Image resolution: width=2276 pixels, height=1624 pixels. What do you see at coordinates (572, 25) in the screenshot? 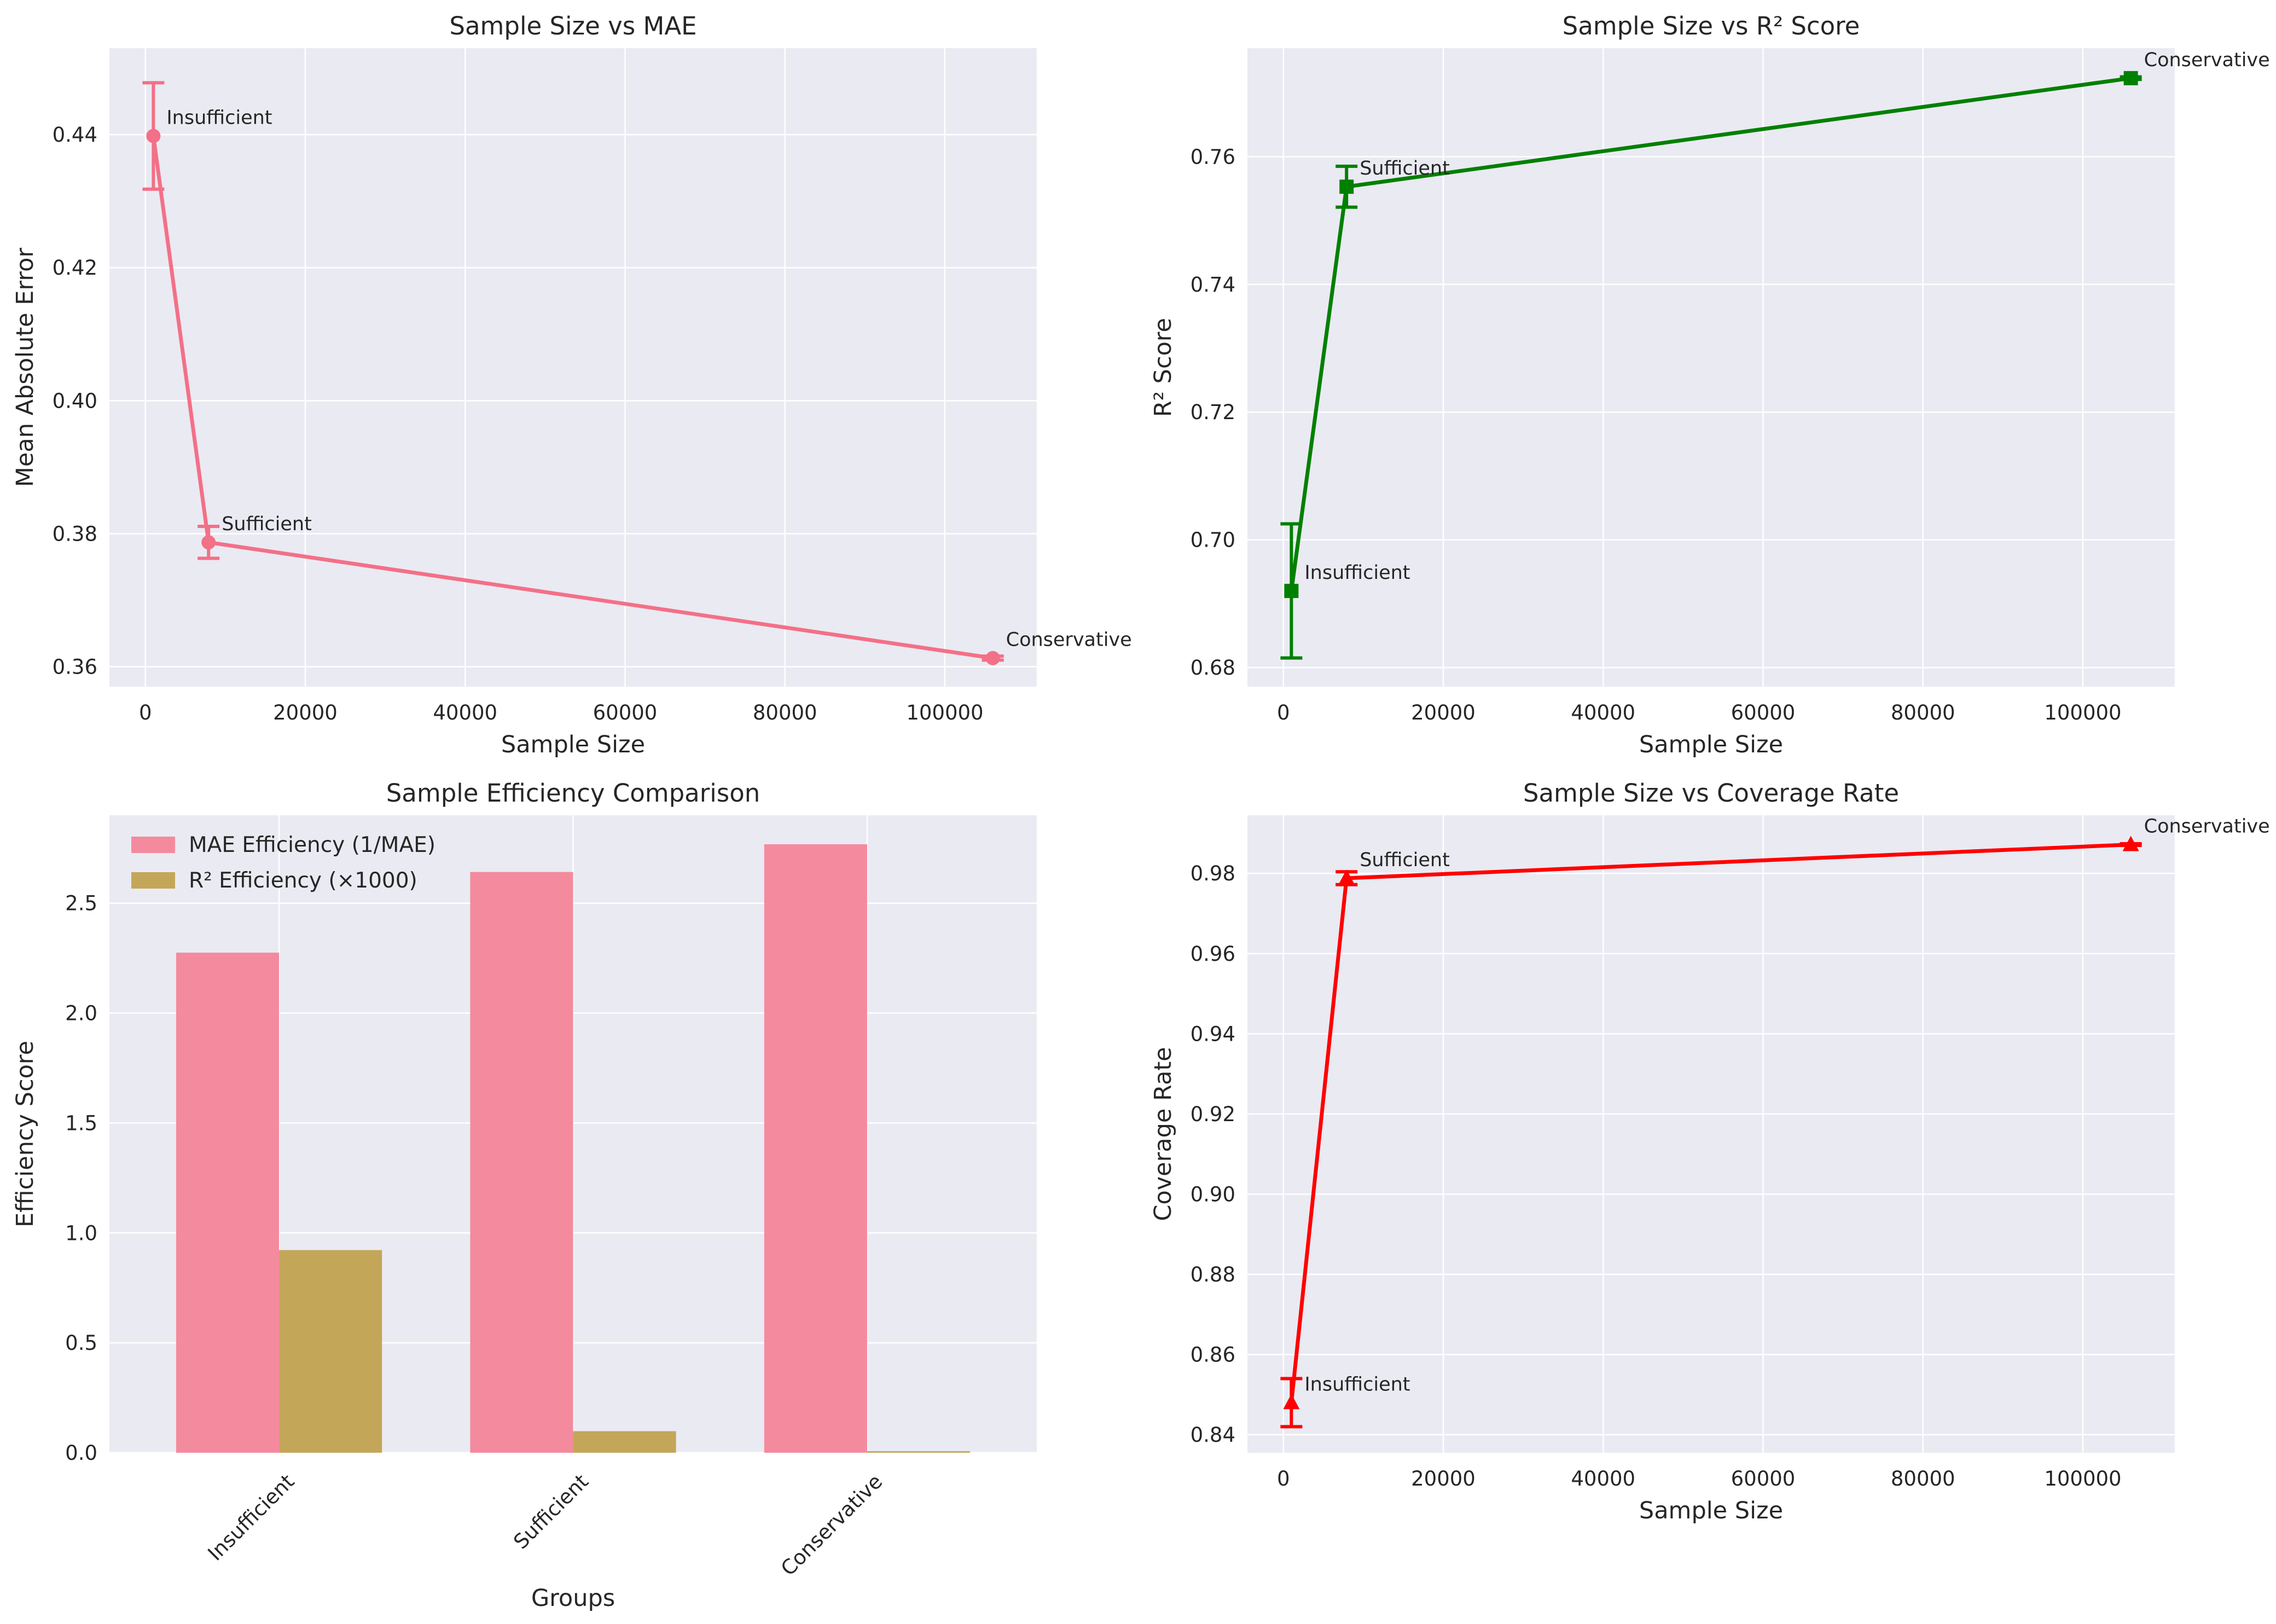
I see `mae-chart-title: Sample Size vs MAE` at bounding box center [572, 25].